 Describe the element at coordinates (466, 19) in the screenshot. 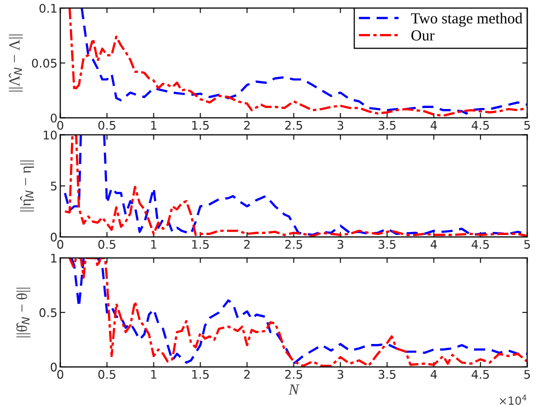

I see `legend-label: Two stage method` at that location.